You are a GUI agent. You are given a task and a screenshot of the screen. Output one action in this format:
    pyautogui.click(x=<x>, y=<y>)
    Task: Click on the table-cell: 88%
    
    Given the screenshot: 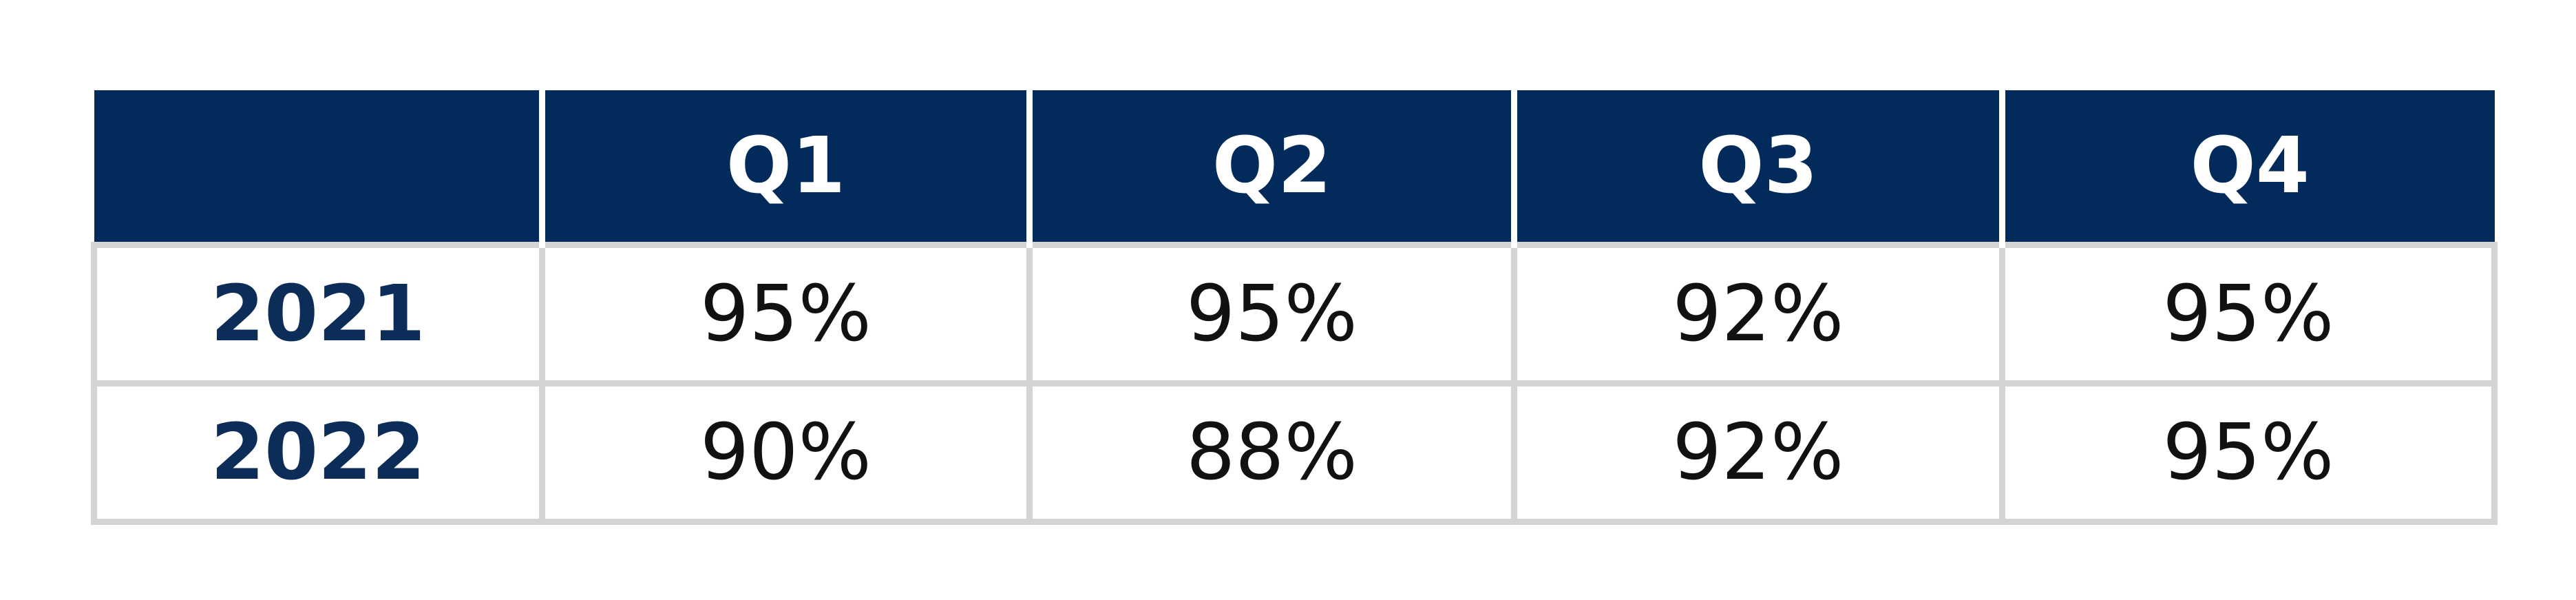 What is the action you would take?
    pyautogui.click(x=1272, y=453)
    